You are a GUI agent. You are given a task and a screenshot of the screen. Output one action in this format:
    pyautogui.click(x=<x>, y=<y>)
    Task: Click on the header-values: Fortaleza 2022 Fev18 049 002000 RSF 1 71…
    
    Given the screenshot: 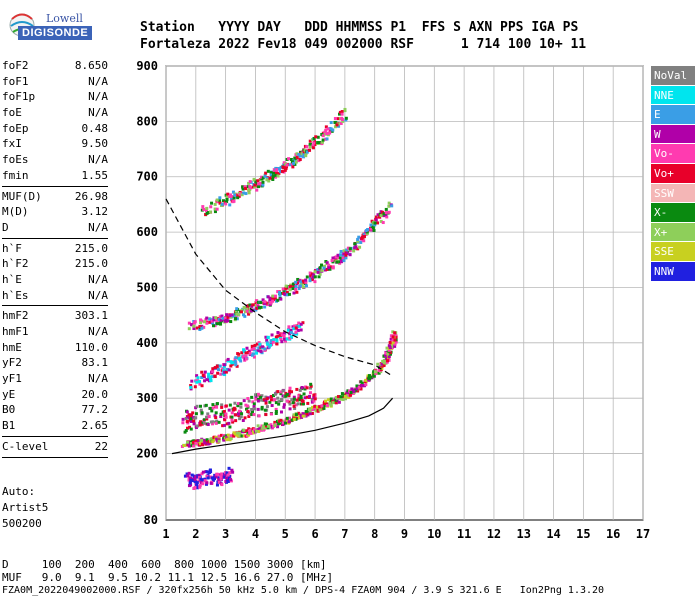 What is the action you would take?
    pyautogui.click(x=363, y=44)
    